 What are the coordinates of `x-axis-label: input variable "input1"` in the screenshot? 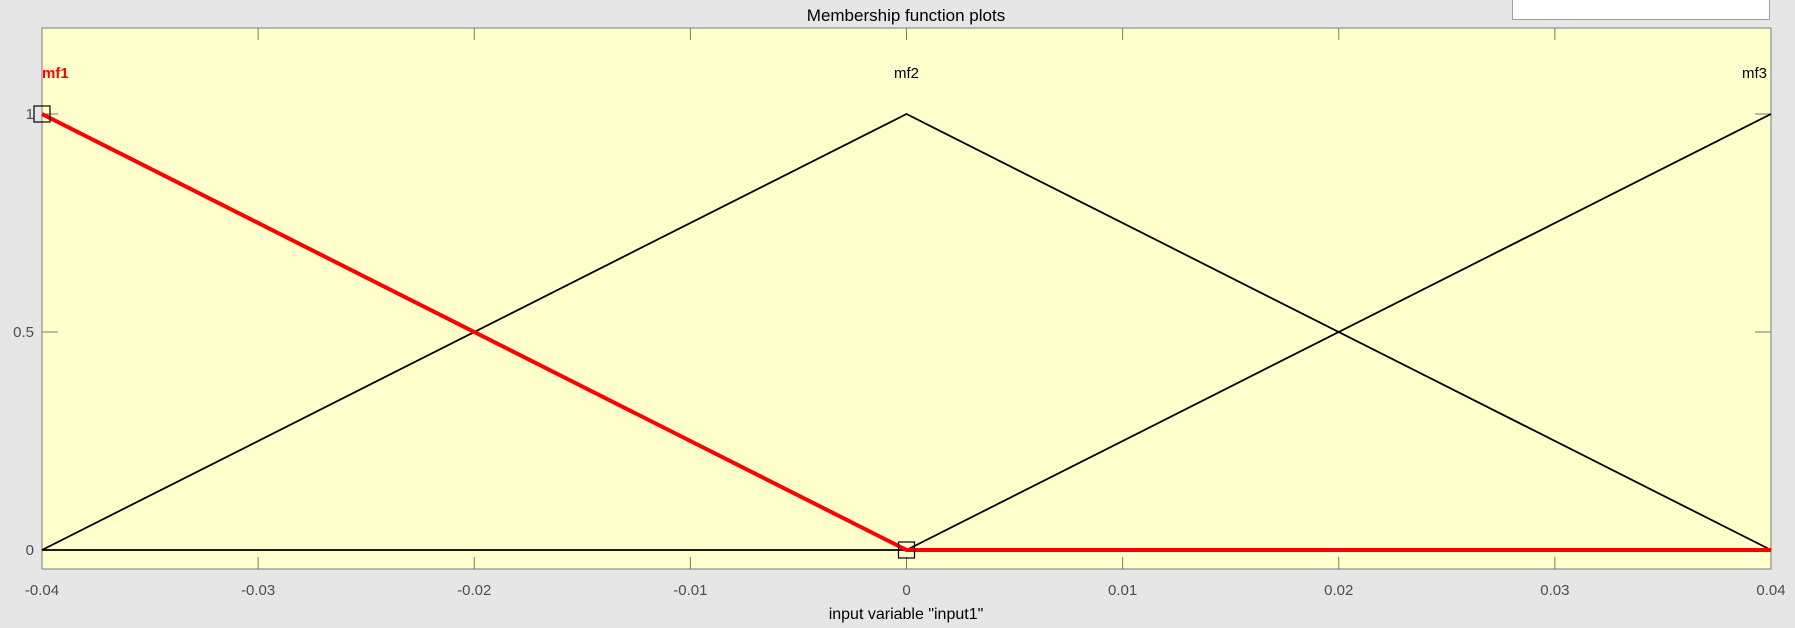 It's located at (906, 614).